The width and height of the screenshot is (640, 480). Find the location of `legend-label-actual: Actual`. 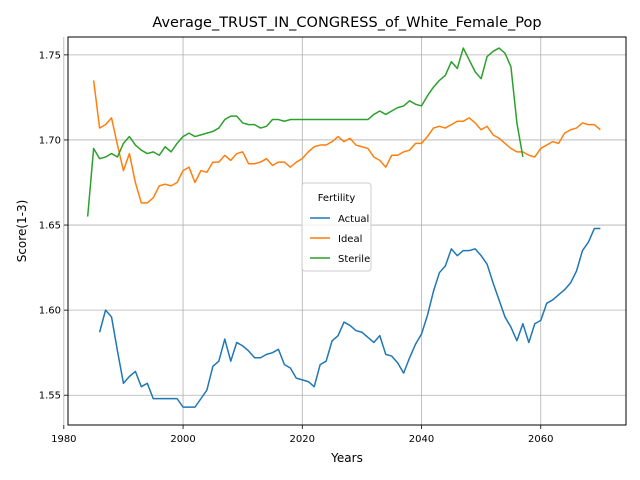

legend-label-actual: Actual is located at coordinates (353, 219).